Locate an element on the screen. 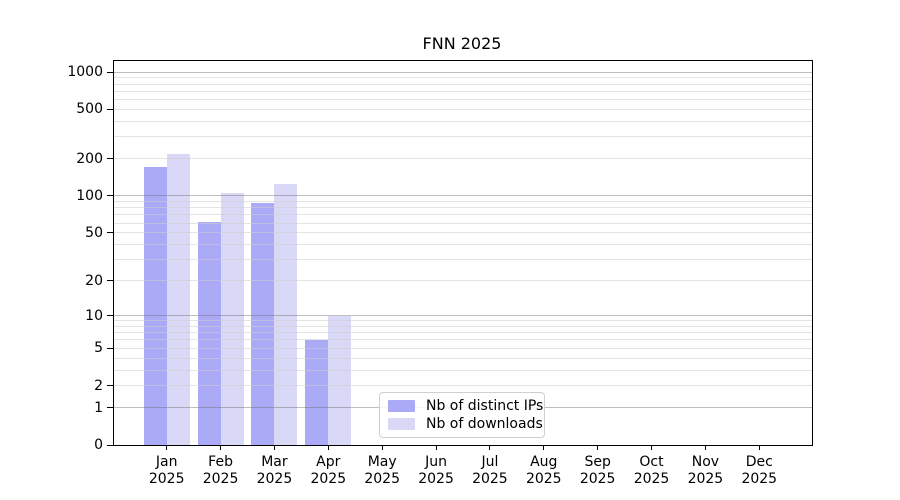 The height and width of the screenshot is (500, 900). x-tick-label-mar-2025: Mar 2025 is located at coordinates (274, 470).